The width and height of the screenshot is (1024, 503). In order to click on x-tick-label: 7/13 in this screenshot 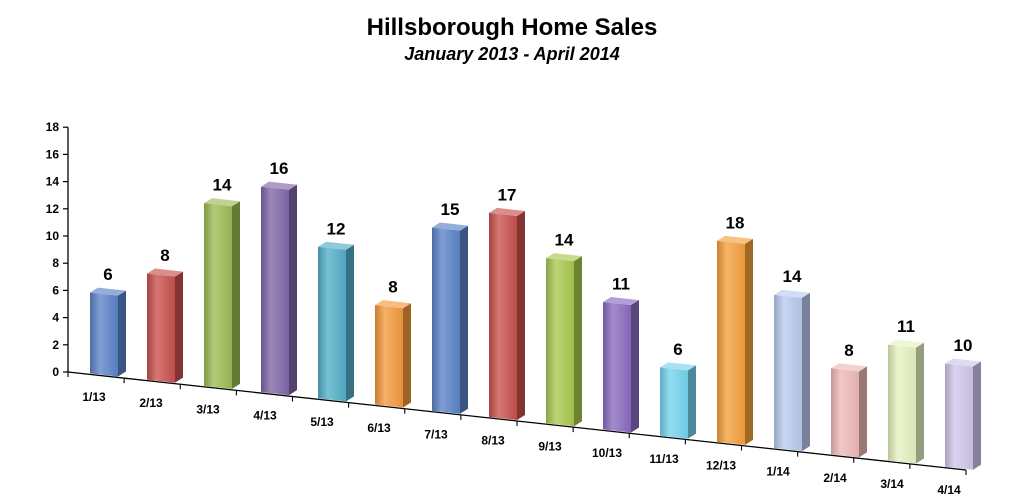, I will do `click(436, 434)`.